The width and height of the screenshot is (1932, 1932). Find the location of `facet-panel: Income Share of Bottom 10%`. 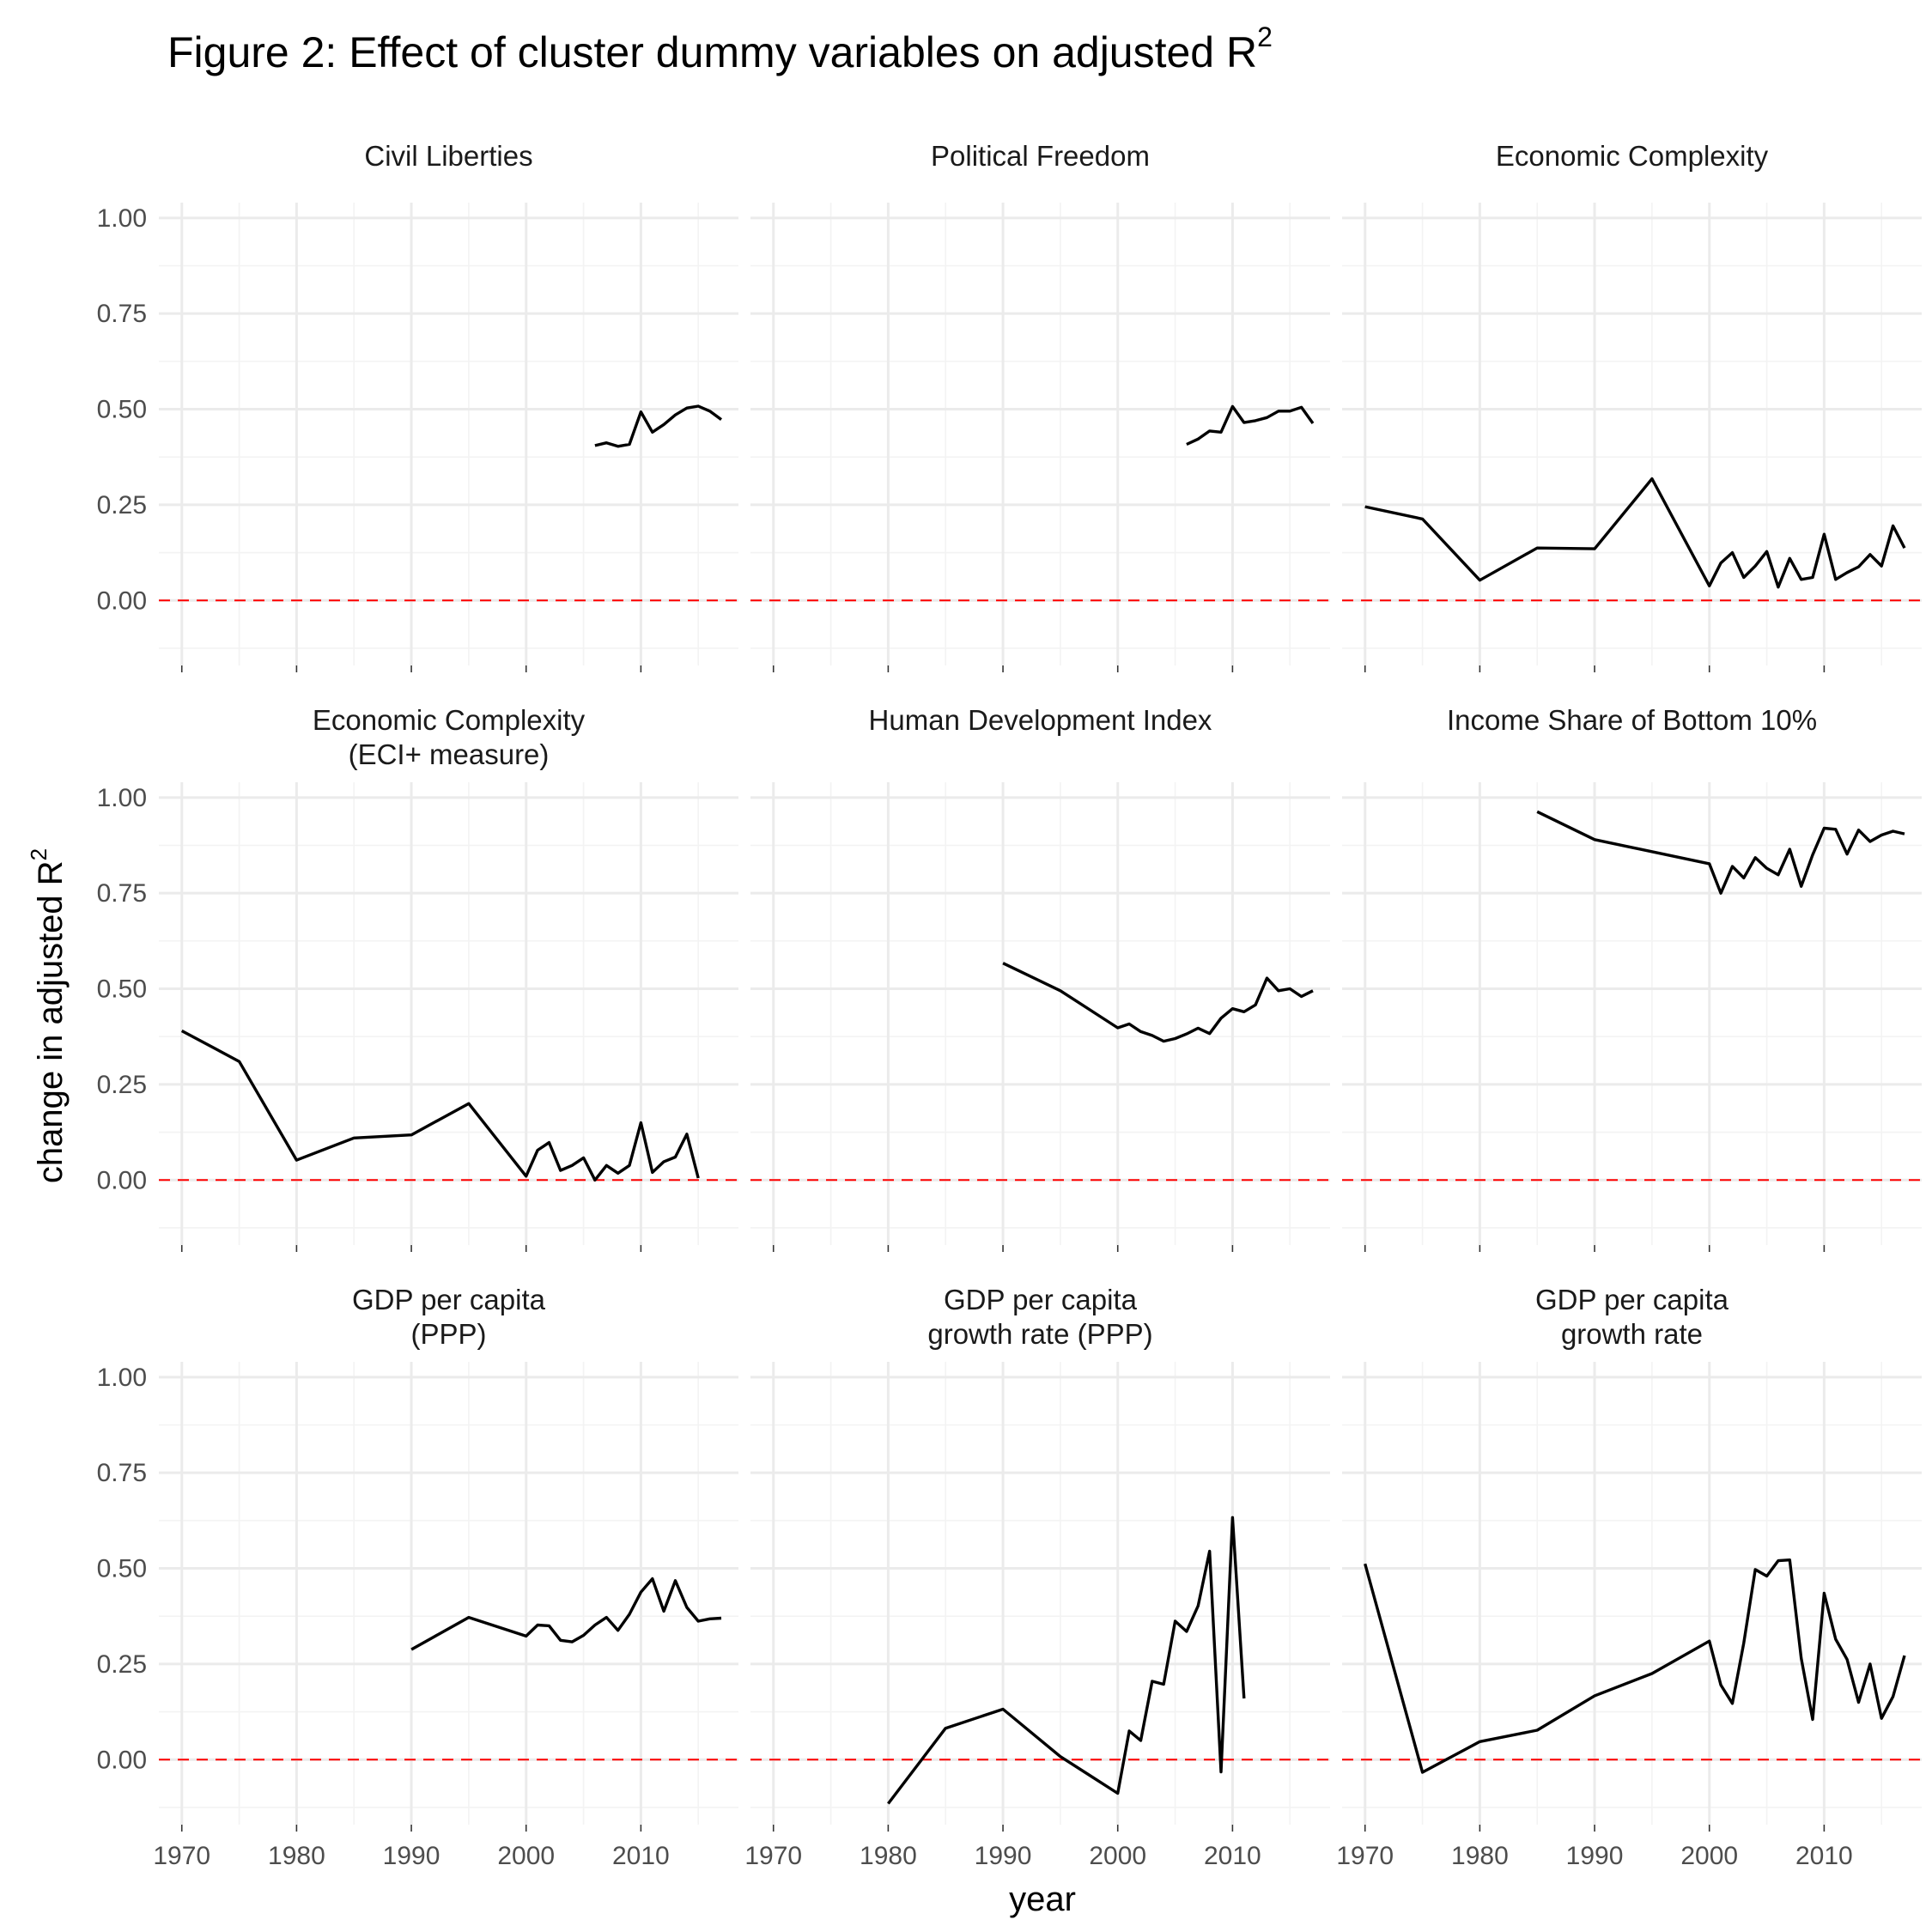

facet-panel: Income Share of Bottom 10% is located at coordinates (1632, 978).